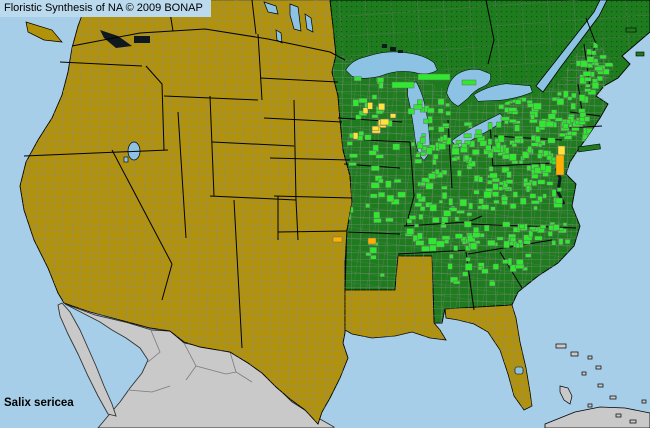 This screenshot has height=428, width=650. Describe the element at coordinates (103, 8) in the screenshot. I see `map-title: Floristic Synthesis of NA © 2009 BONAP` at that location.